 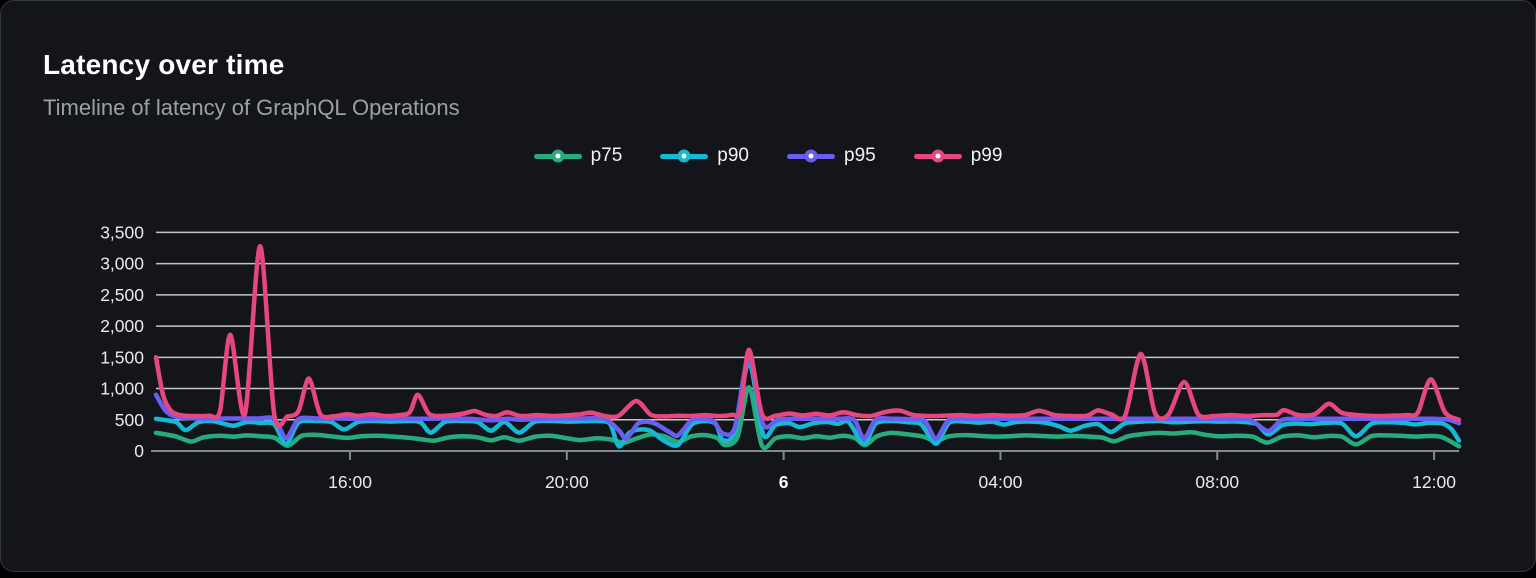 I want to click on x-axis-label: 04:00, so click(x=1001, y=482).